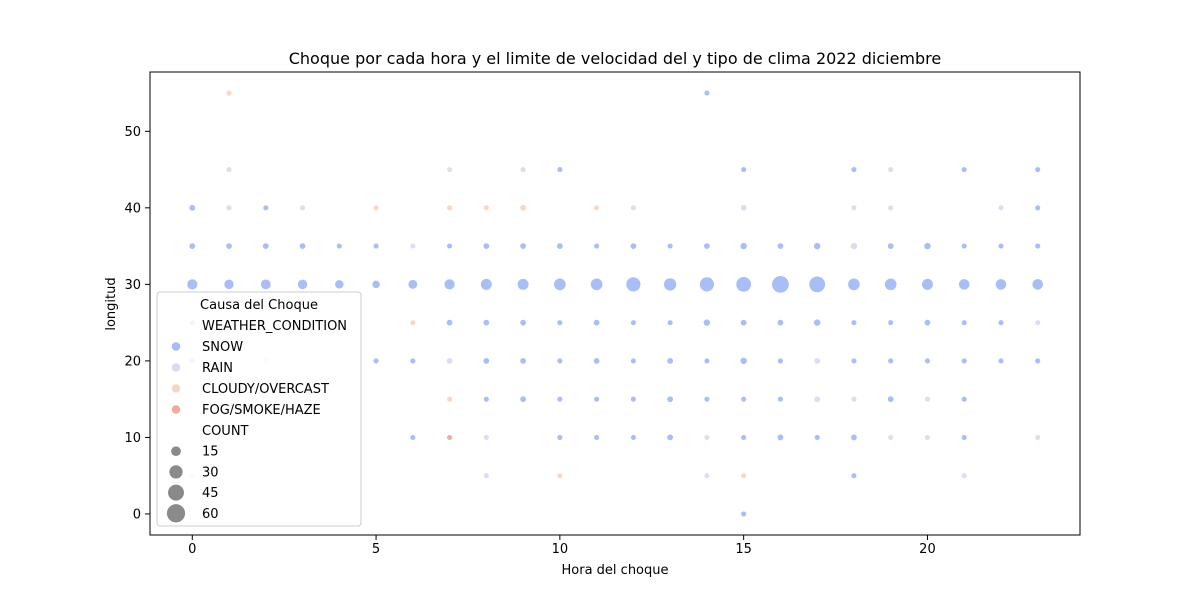 The height and width of the screenshot is (600, 1200). Describe the element at coordinates (261, 410) in the screenshot. I see `legend-label-fog-smoke-haze: FOG/SMOKE/HAZE` at that location.